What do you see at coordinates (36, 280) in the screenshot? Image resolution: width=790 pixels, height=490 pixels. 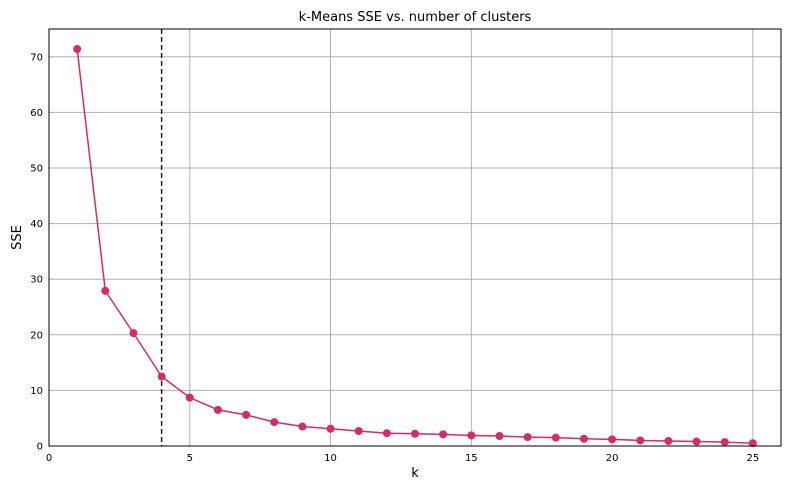 I see `y-tick-label: 30` at bounding box center [36, 280].